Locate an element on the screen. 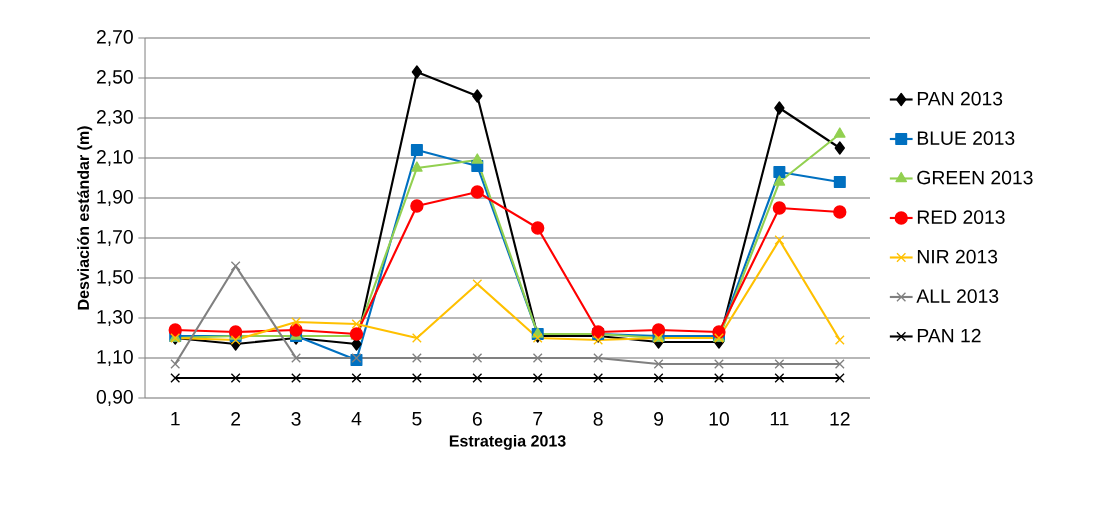  x-tick-label: 8 is located at coordinates (598, 419).